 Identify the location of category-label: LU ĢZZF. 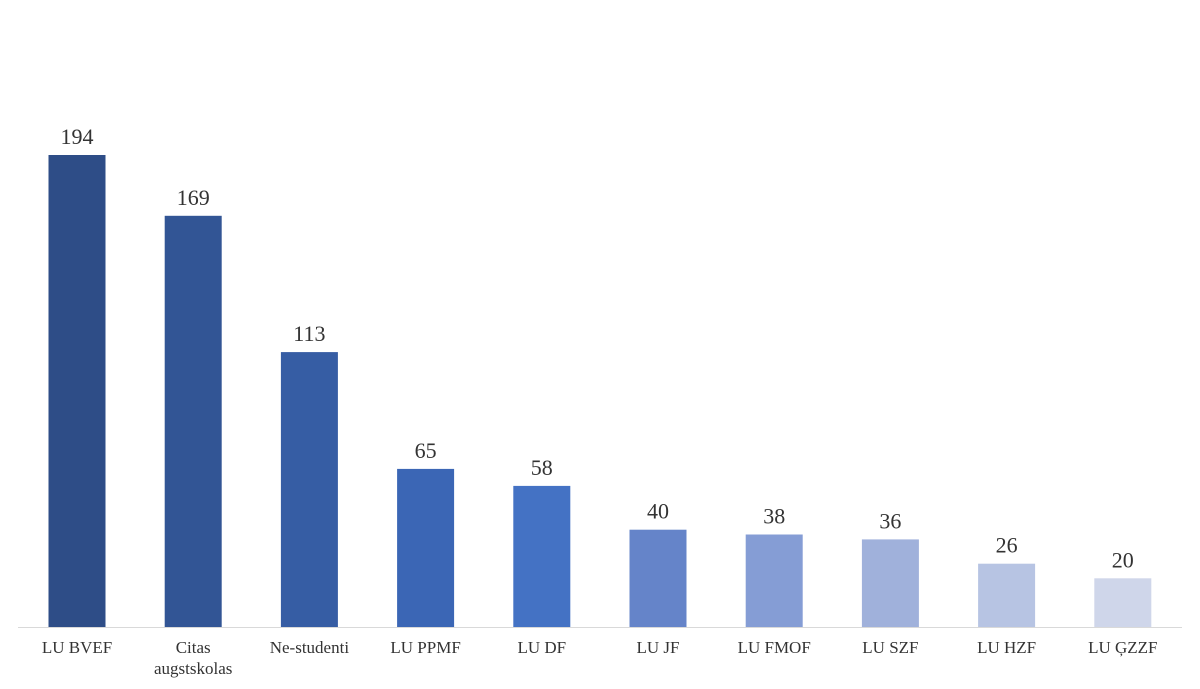
(1122, 647).